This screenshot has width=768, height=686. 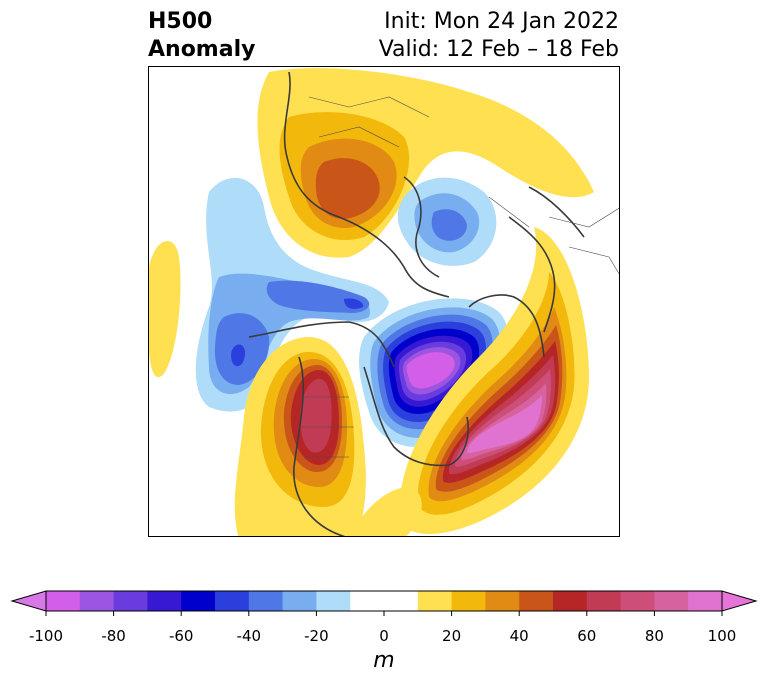 I want to click on title-left: H500 Anomaly, so click(x=201, y=36).